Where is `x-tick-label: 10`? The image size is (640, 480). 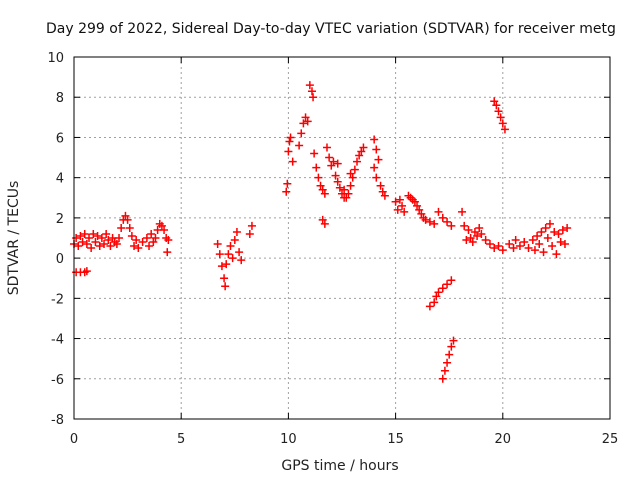 x-tick-label: 10 is located at coordinates (288, 439).